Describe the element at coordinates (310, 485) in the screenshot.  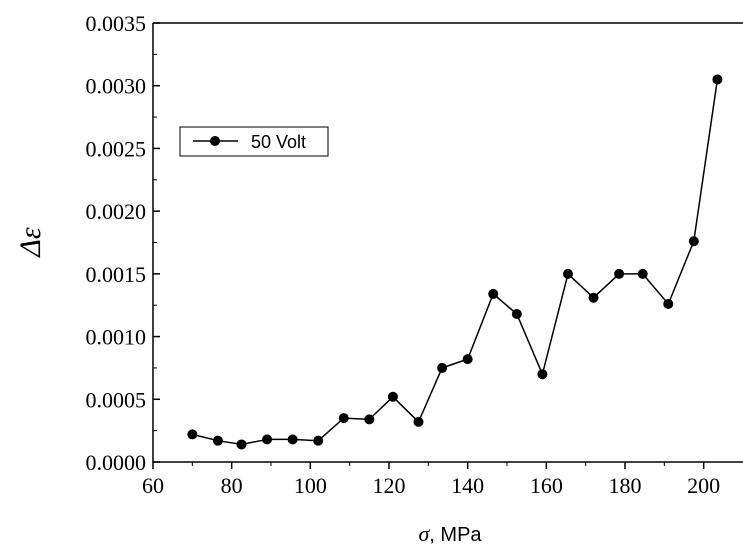
I see `x-tick-label: 100` at that location.